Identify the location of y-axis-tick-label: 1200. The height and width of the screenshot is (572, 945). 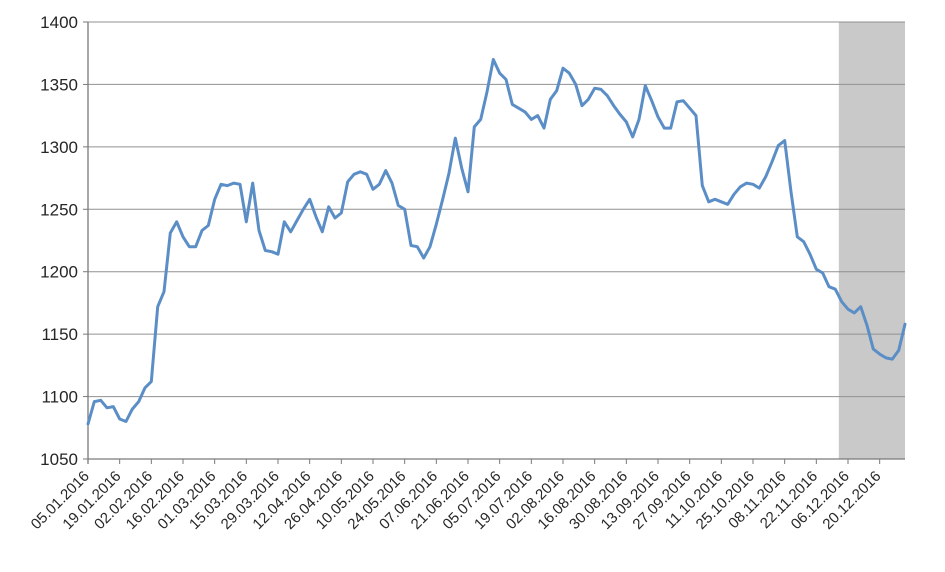
(59, 272).